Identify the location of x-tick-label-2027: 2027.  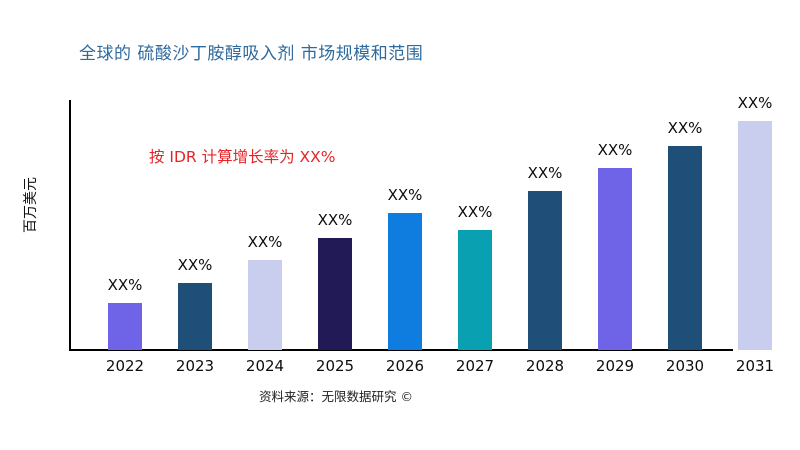
(475, 366).